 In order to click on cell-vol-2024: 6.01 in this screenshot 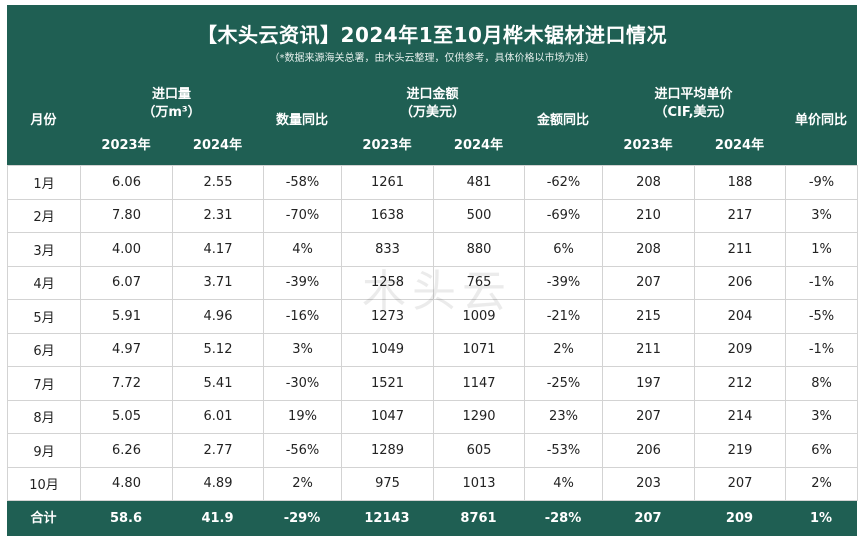, I will do `click(218, 416)`.